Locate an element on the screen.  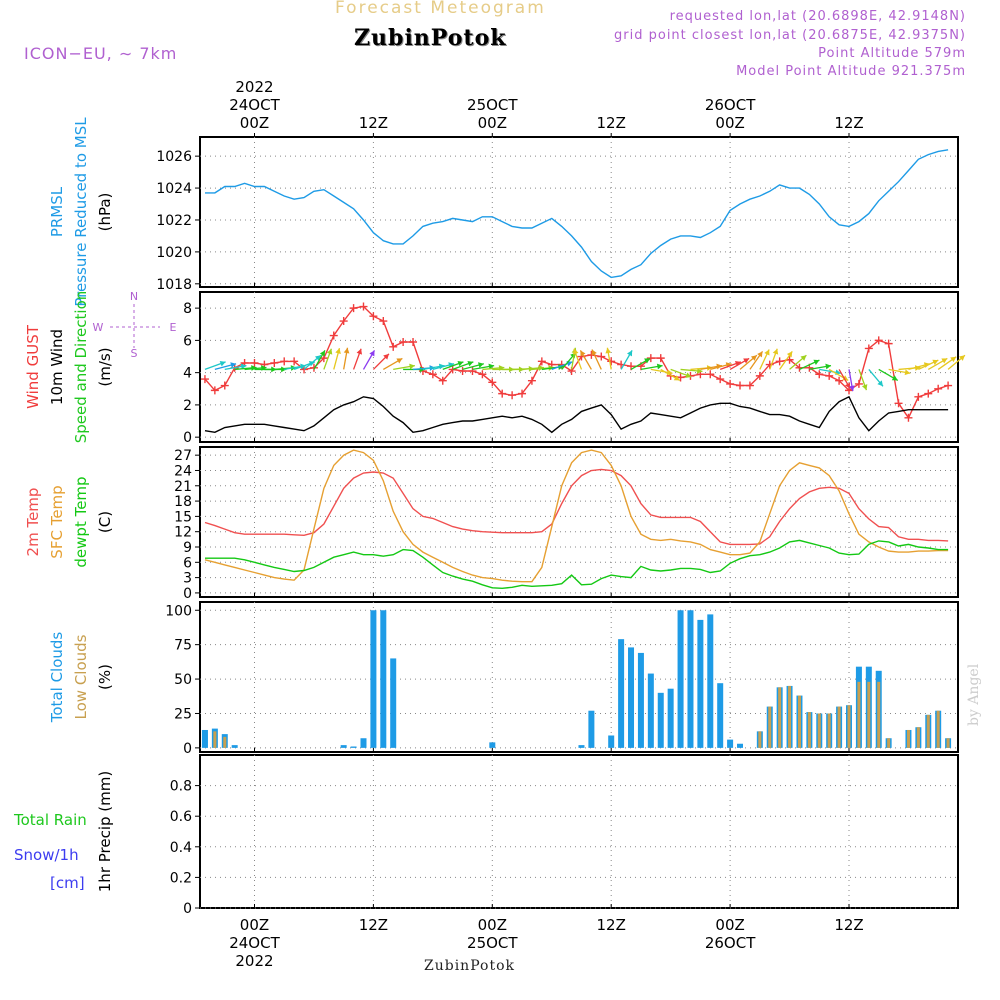
bottom-hour-label: 12Z is located at coordinates (373, 925).